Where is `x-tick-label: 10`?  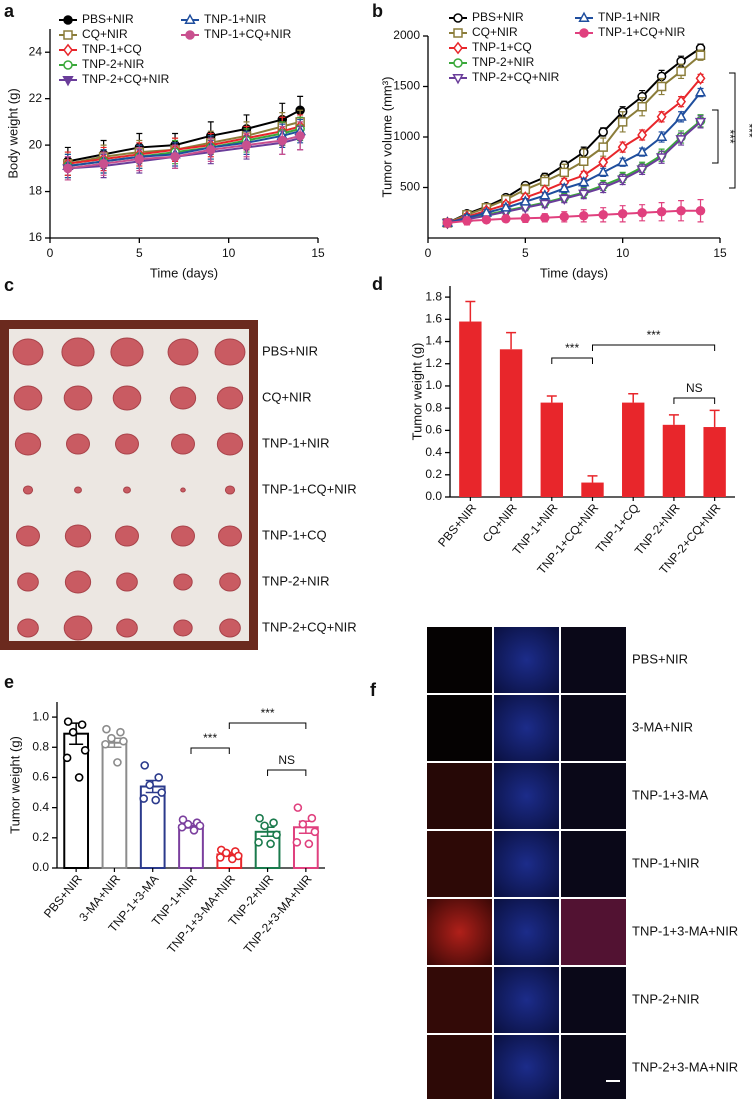 x-tick-label: 10 is located at coordinates (229, 253).